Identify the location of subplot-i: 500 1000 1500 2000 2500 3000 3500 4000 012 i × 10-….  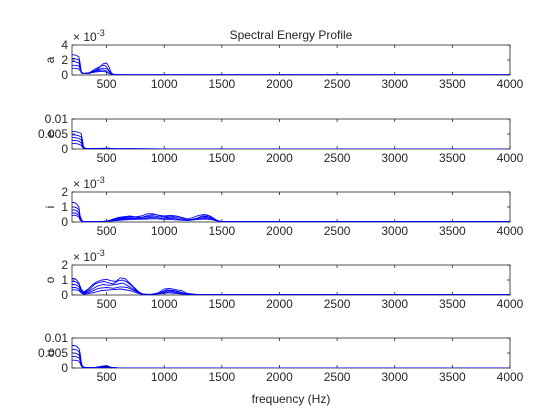
(283, 206).